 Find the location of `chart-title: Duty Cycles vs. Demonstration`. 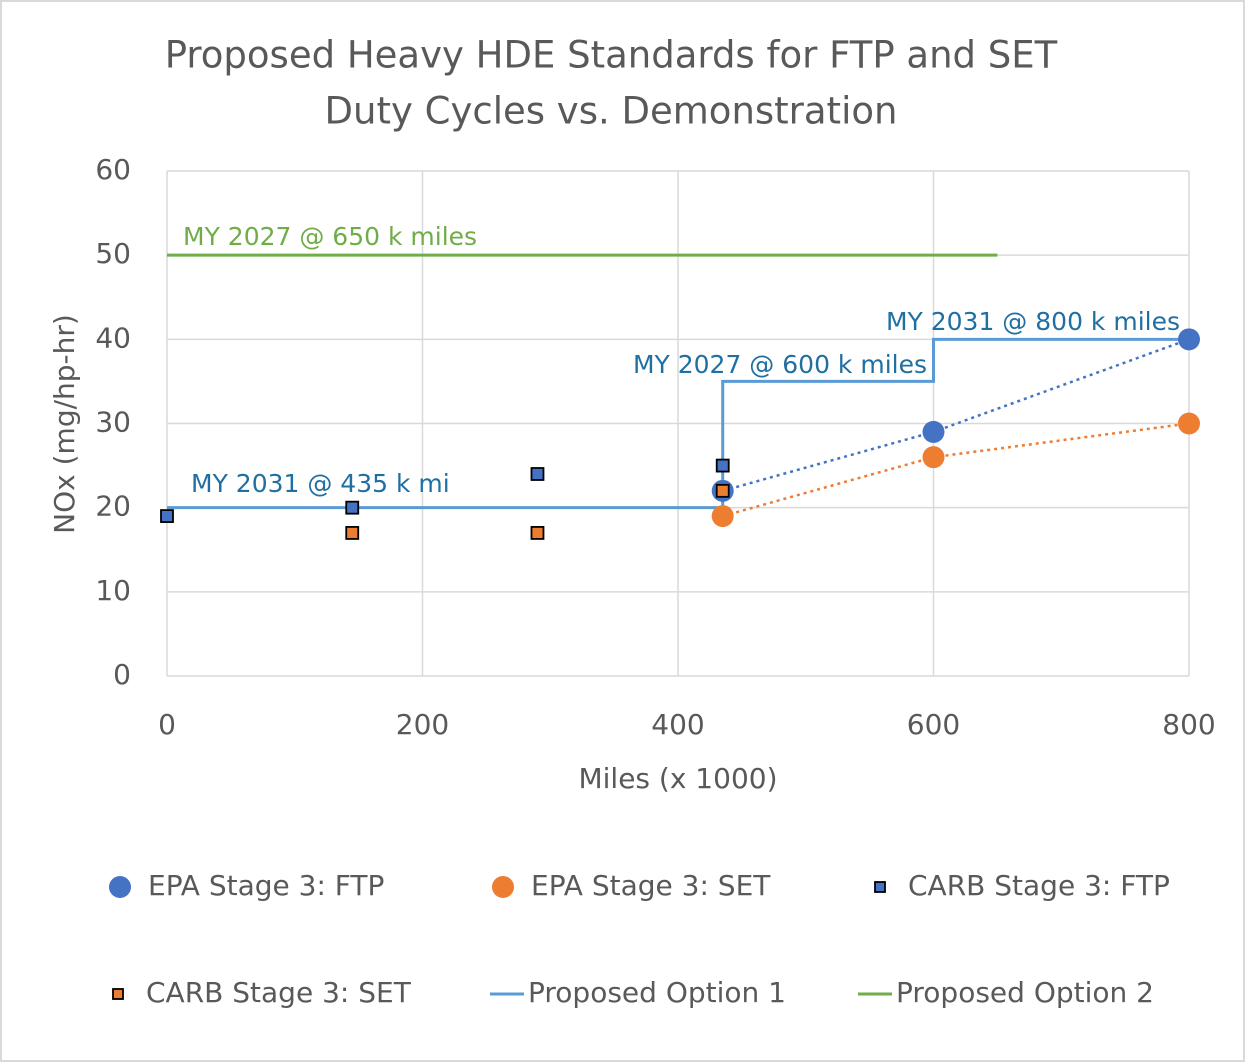

chart-title: Duty Cycles vs. Demonstration is located at coordinates (611, 111).